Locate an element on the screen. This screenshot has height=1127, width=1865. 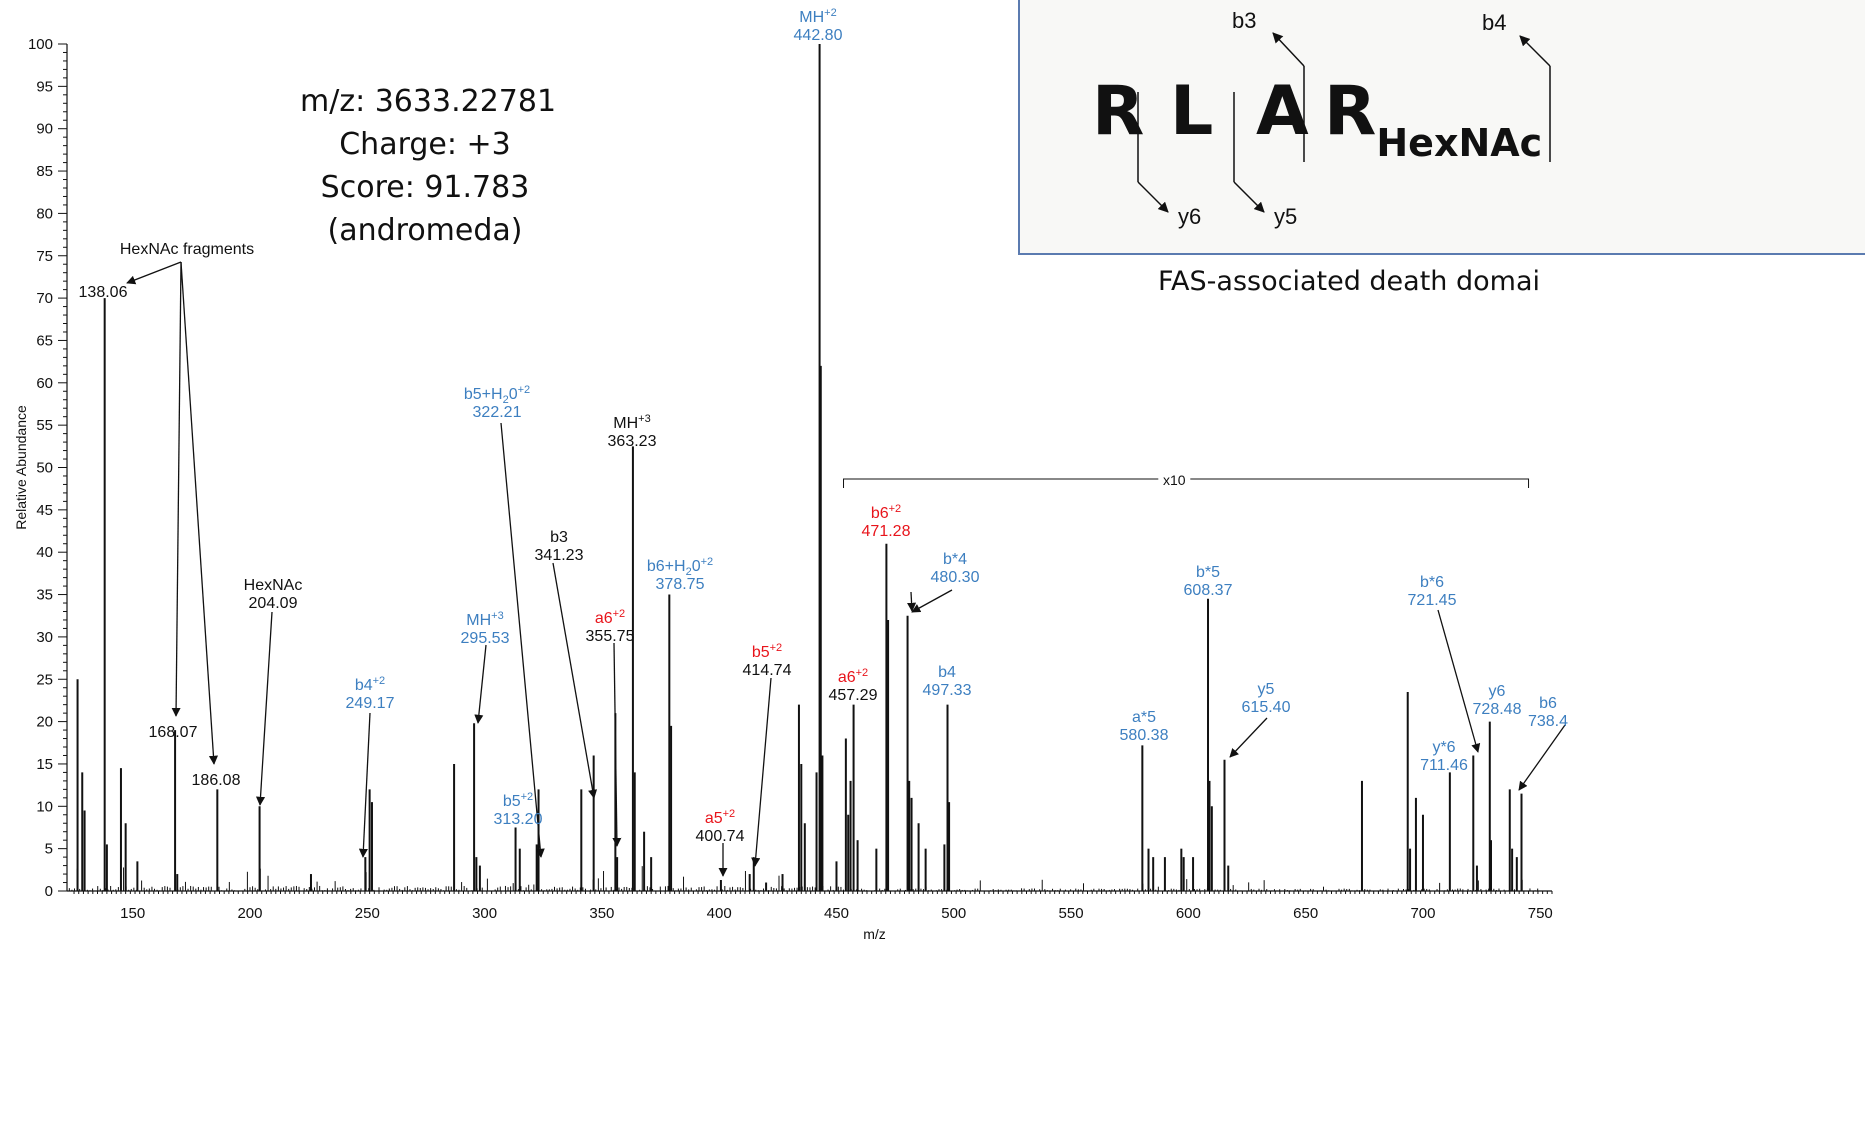
mz-value: 168.07 is located at coordinates (173, 732).